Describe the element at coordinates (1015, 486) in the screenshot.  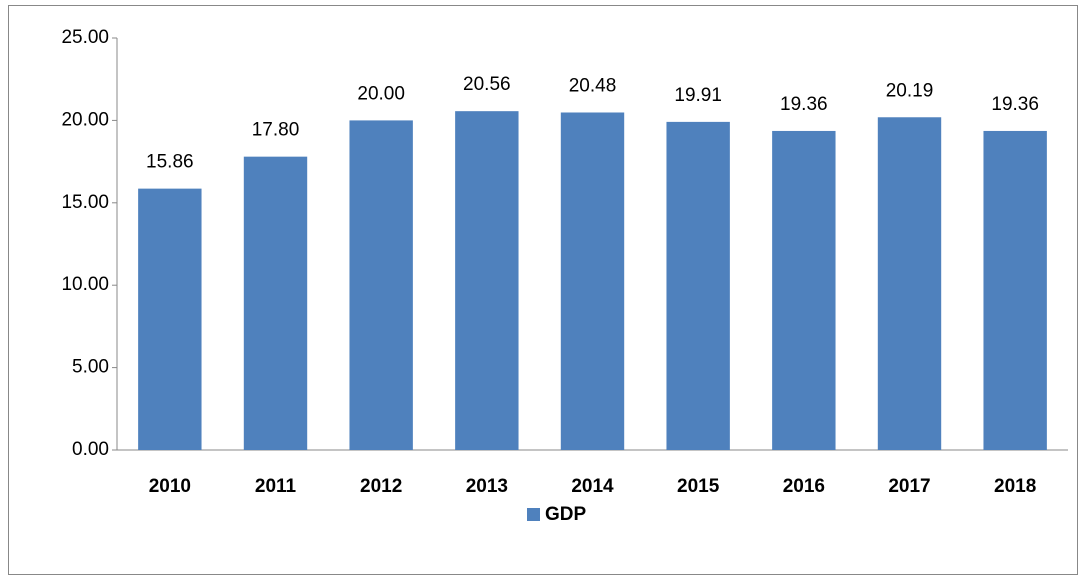
I see `x-tick-label: 2018` at that location.